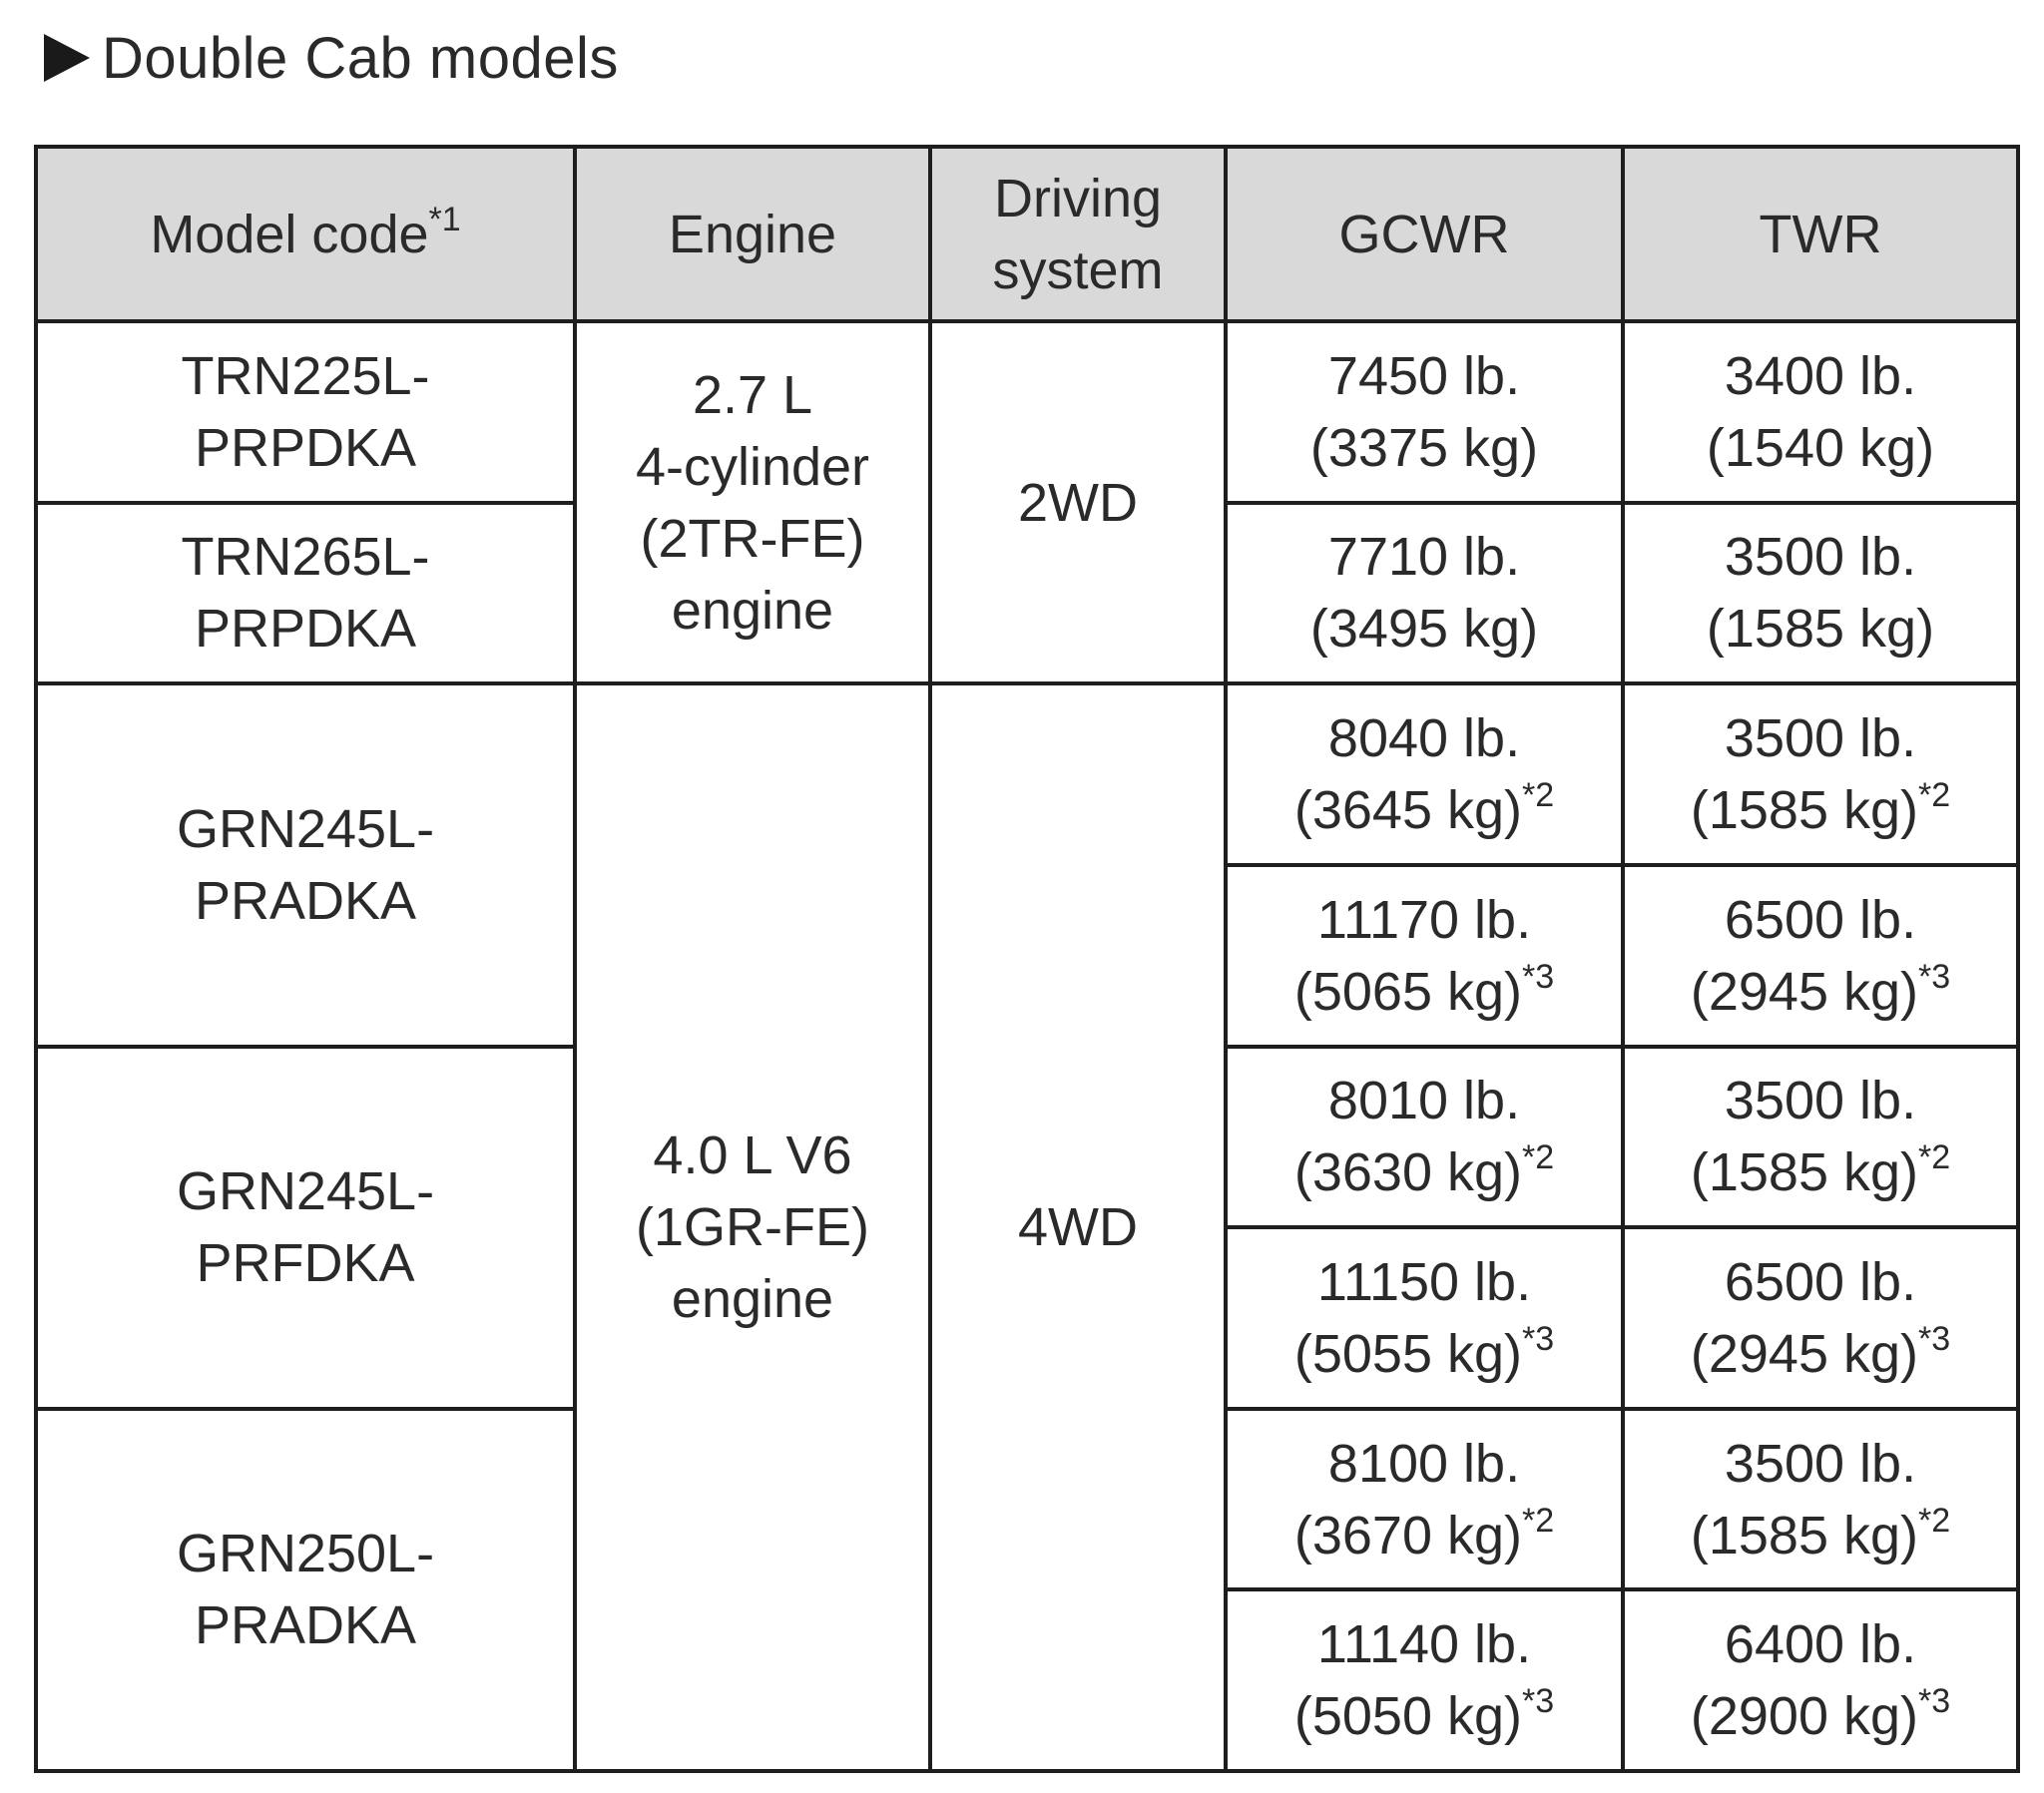 Image resolution: width=2044 pixels, height=1793 pixels. Describe the element at coordinates (1424, 1137) in the screenshot. I see `gcwr-cell: 8010 lb. (3630 kg)*2` at that location.